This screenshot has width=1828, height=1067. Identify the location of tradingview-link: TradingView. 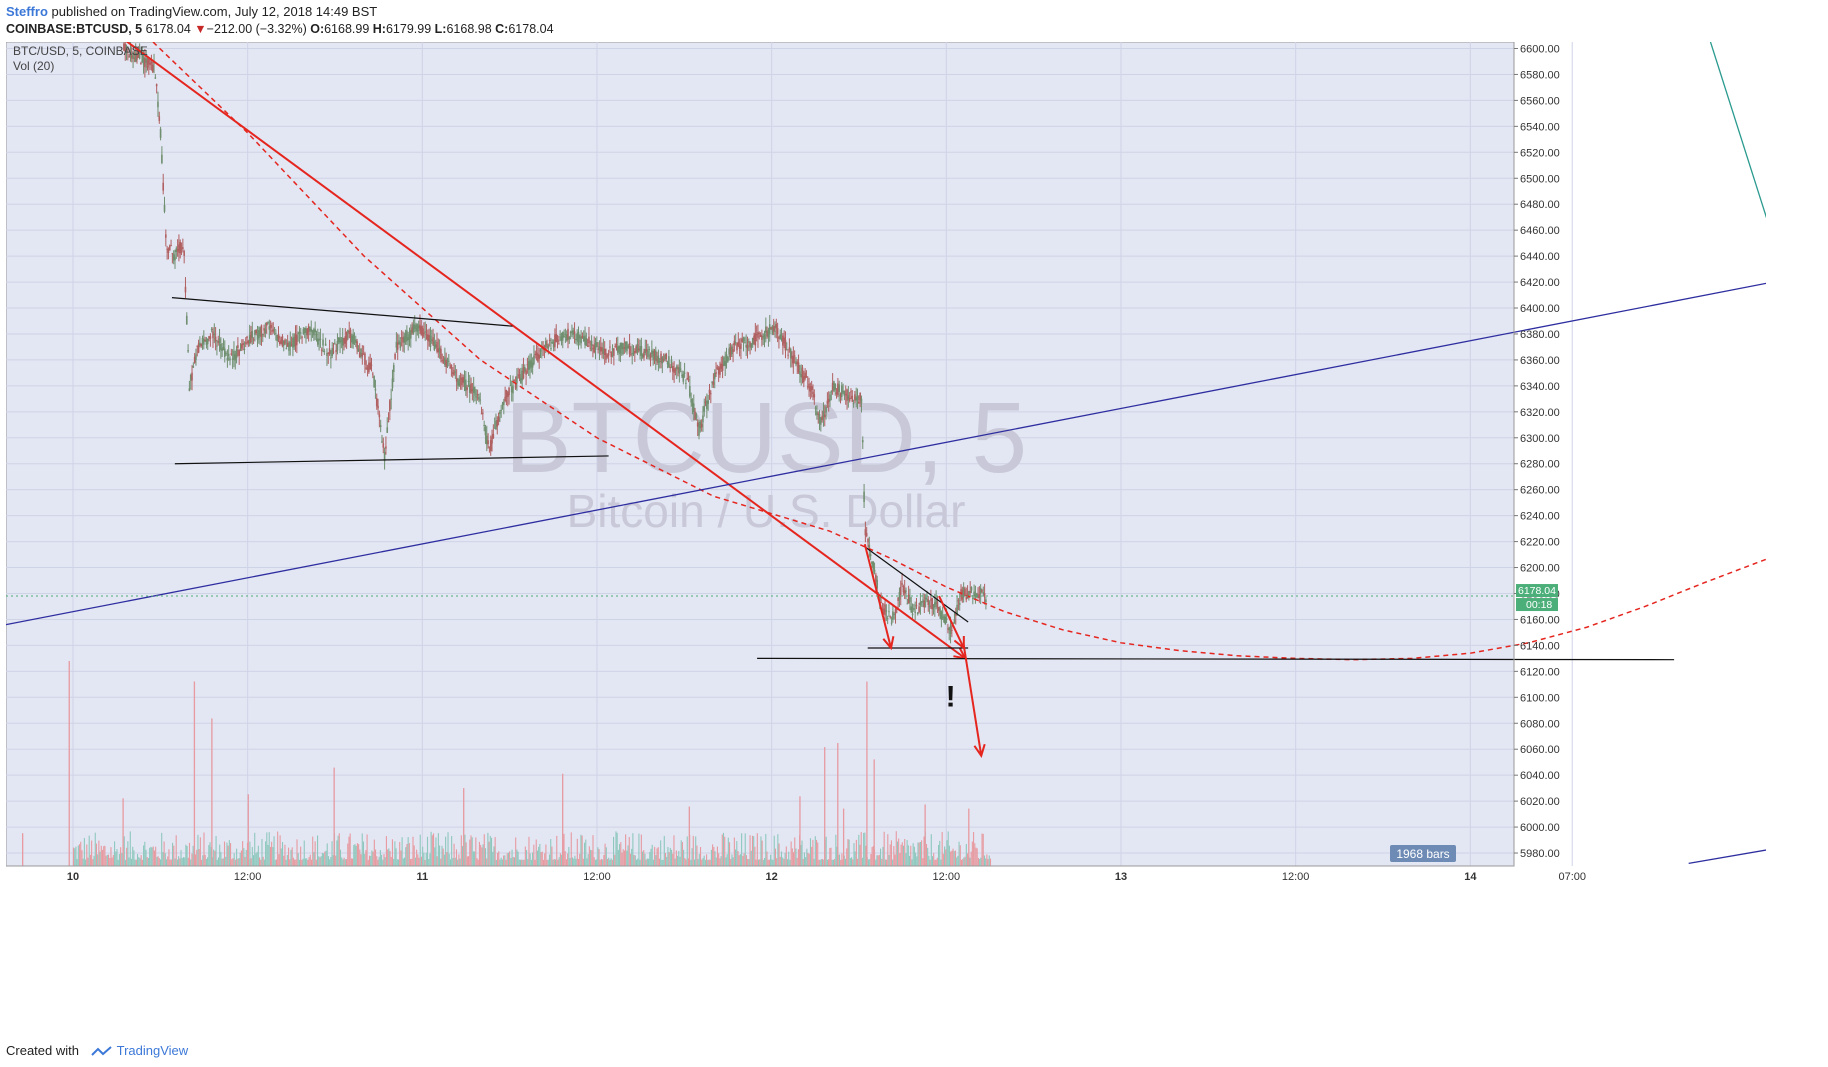
(152, 1050).